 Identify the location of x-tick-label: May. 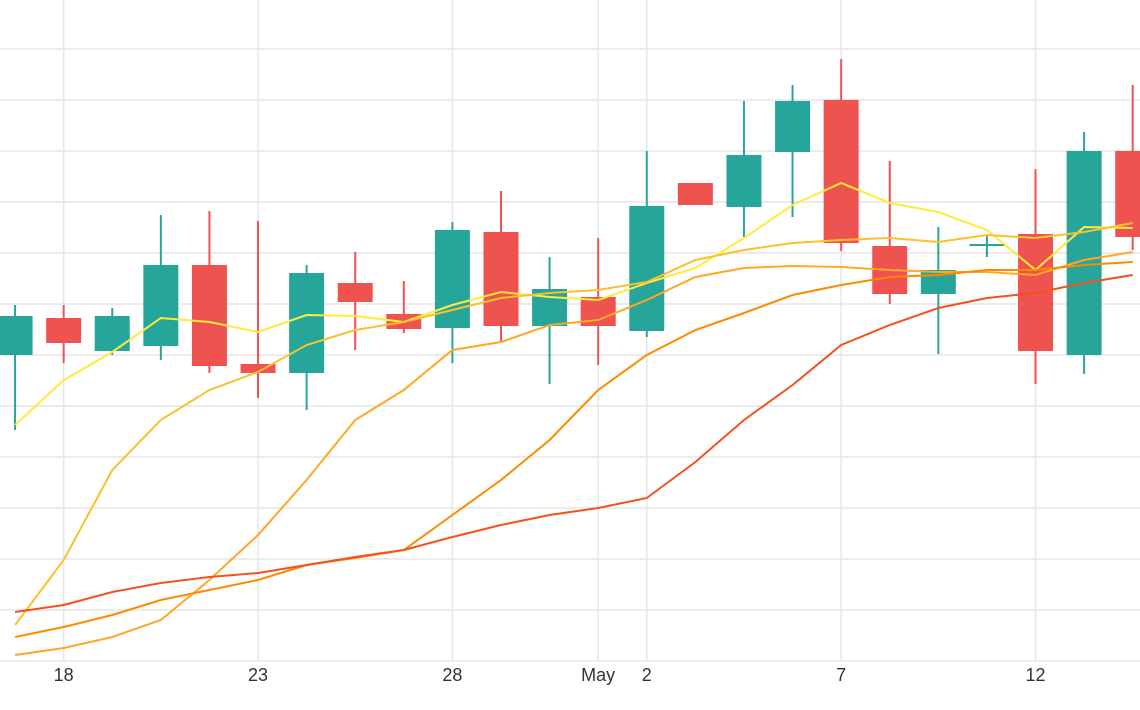
(598, 675).